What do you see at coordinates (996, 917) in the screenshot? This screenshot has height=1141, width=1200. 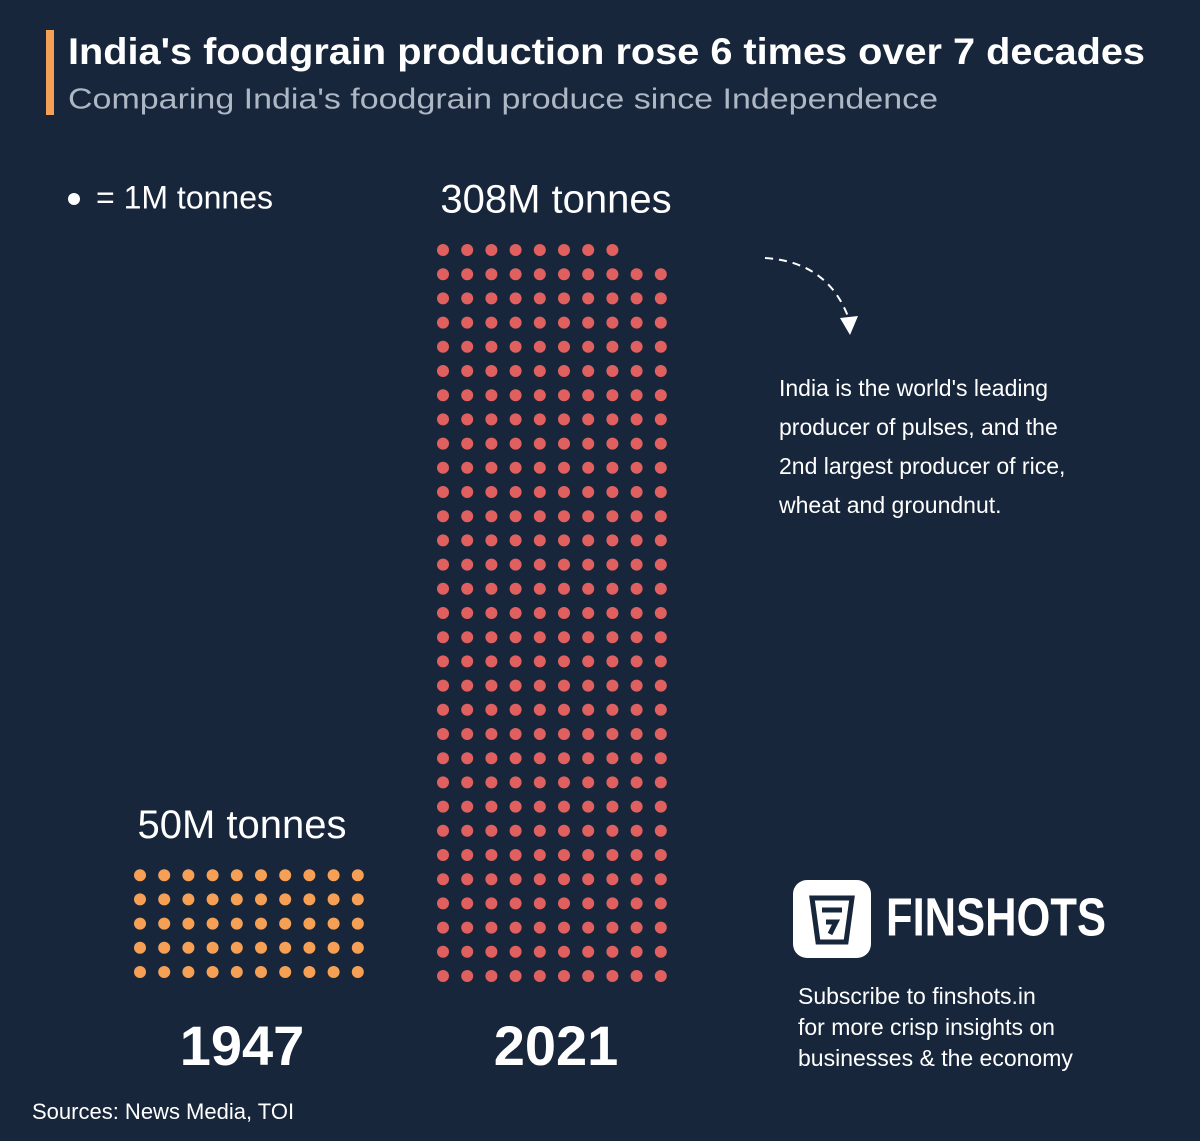 I see `brand-name: FINSHOTS` at bounding box center [996, 917].